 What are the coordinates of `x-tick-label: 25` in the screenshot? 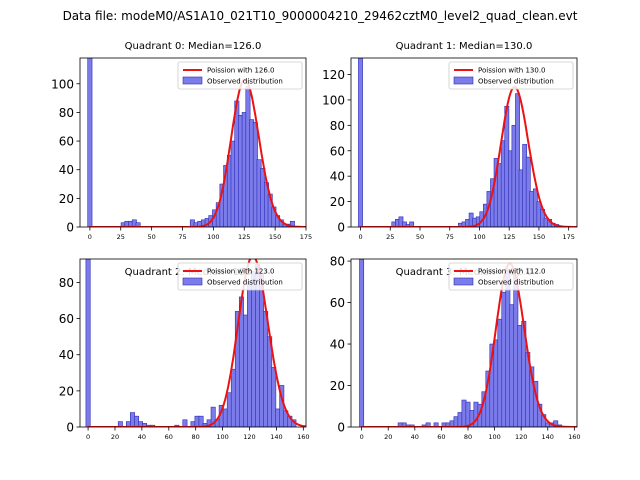 It's located at (121, 237).